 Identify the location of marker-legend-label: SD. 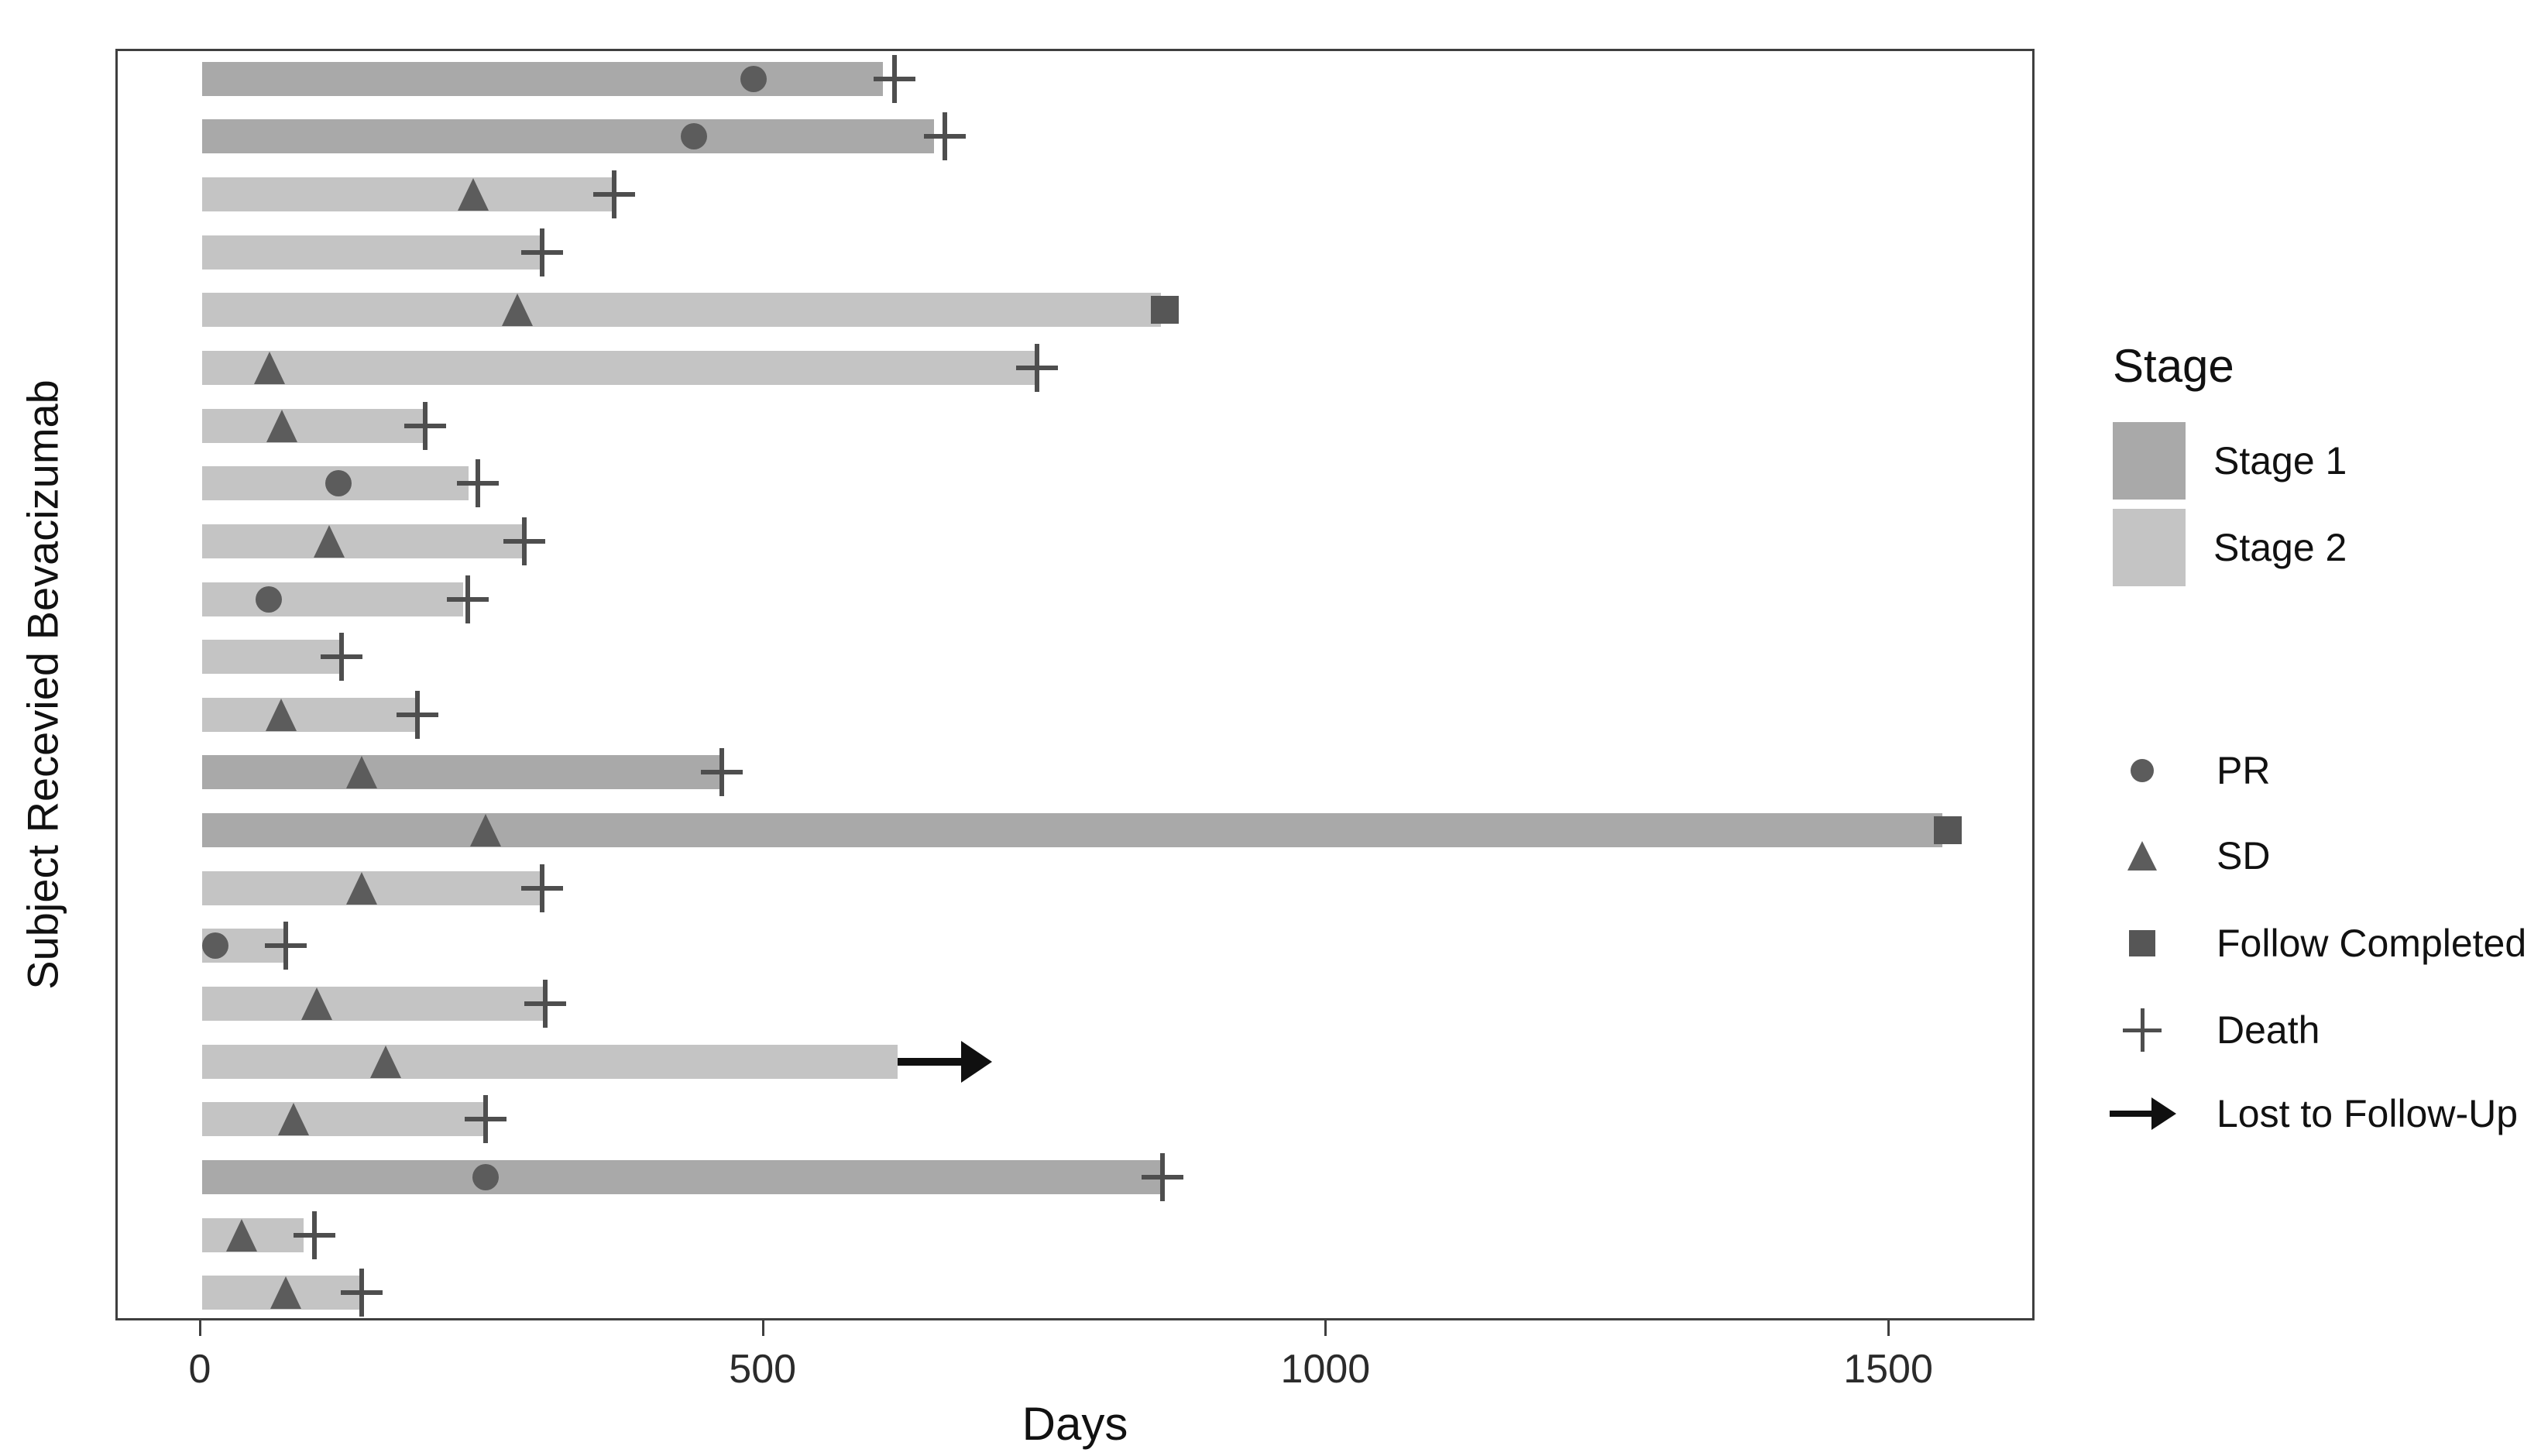
(2244, 856).